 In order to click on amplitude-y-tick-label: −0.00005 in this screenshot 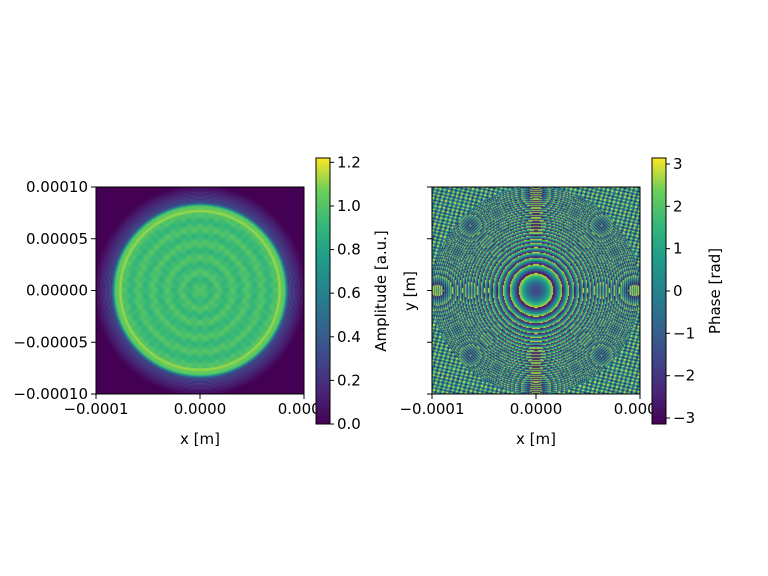, I will do `click(50, 342)`.